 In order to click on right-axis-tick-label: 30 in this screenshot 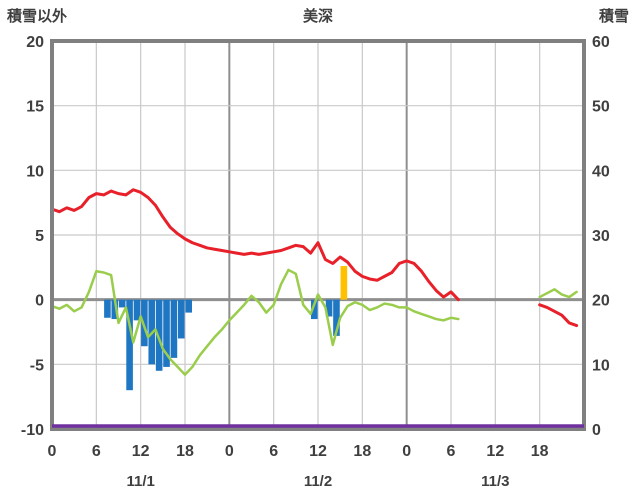, I will do `click(601, 236)`.